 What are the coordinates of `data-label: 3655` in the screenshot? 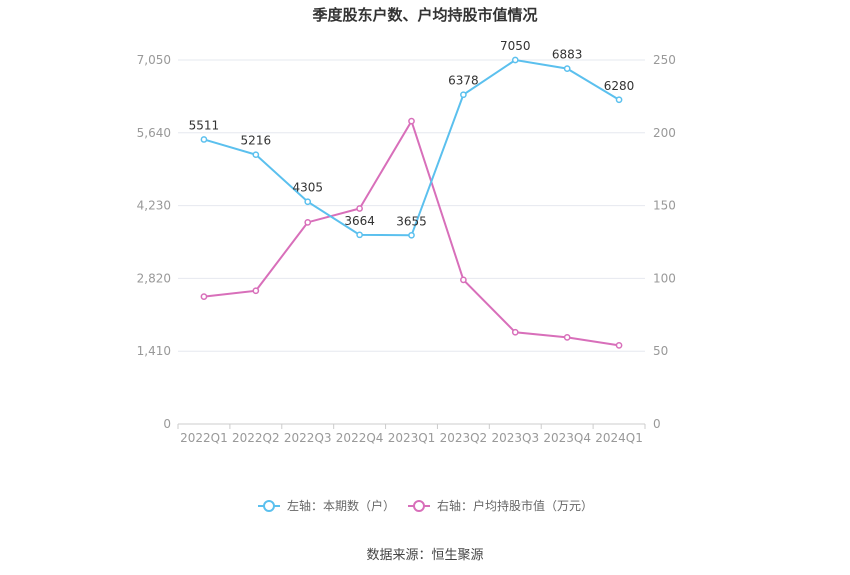 It's located at (411, 221).